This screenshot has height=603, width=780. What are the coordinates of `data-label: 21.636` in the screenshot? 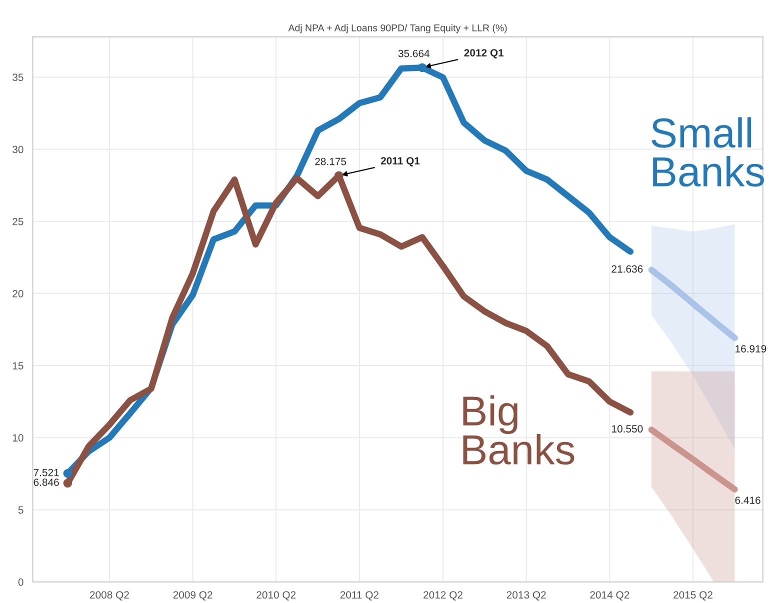 It's located at (627, 269).